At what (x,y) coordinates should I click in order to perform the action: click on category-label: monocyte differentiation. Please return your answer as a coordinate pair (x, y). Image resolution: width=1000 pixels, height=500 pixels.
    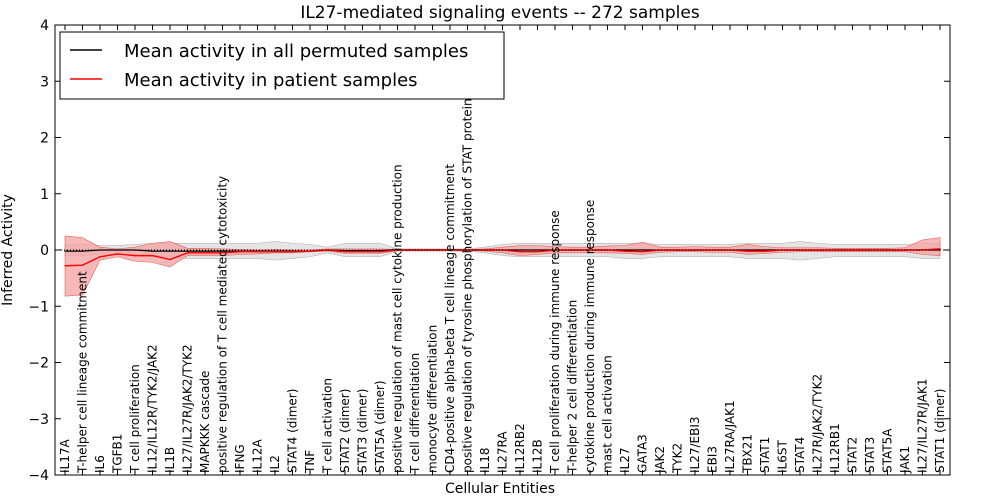
    Looking at the image, I should click on (433, 399).